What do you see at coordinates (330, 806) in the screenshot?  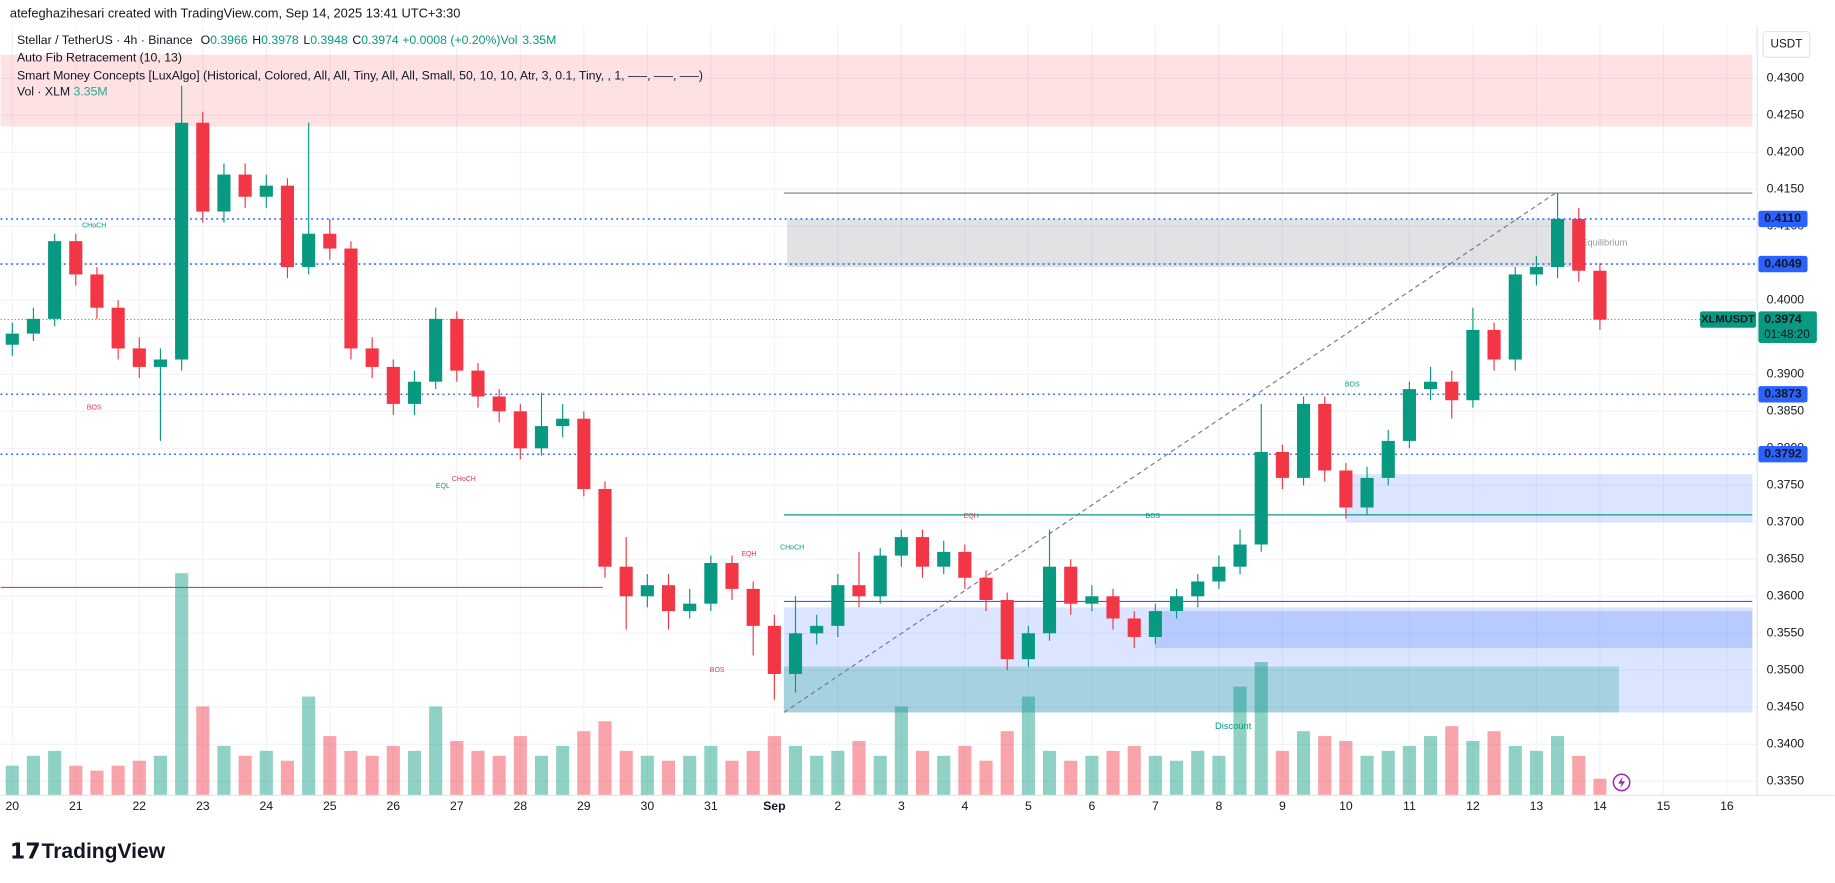 I see `x-tick-label: 25` at bounding box center [330, 806].